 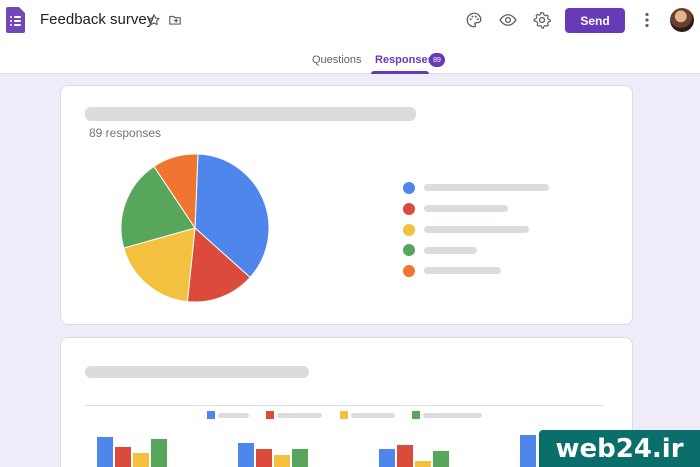 What do you see at coordinates (409, 271) in the screenshot?
I see `legend-dot-orange` at bounding box center [409, 271].